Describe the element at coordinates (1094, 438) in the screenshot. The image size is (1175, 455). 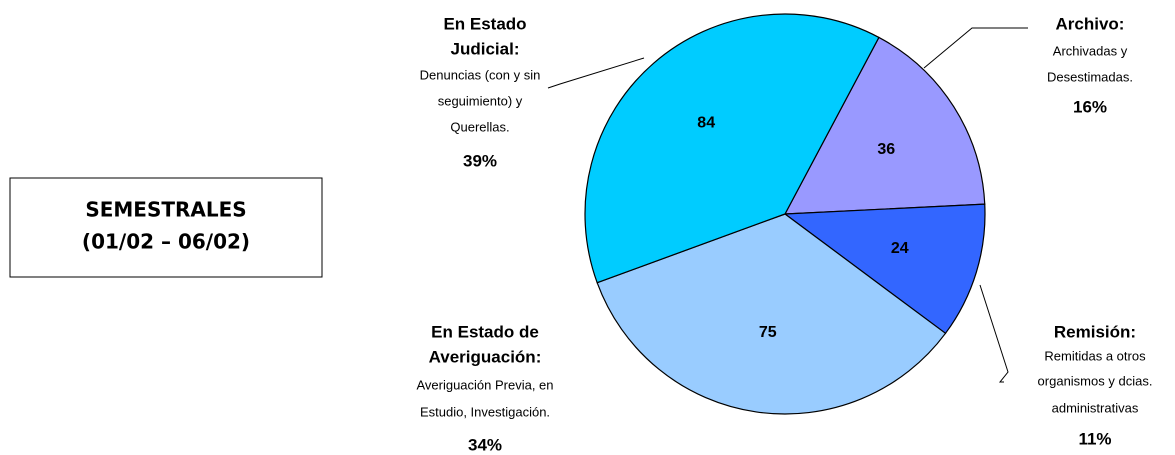
I see `percent-label: 11%` at that location.